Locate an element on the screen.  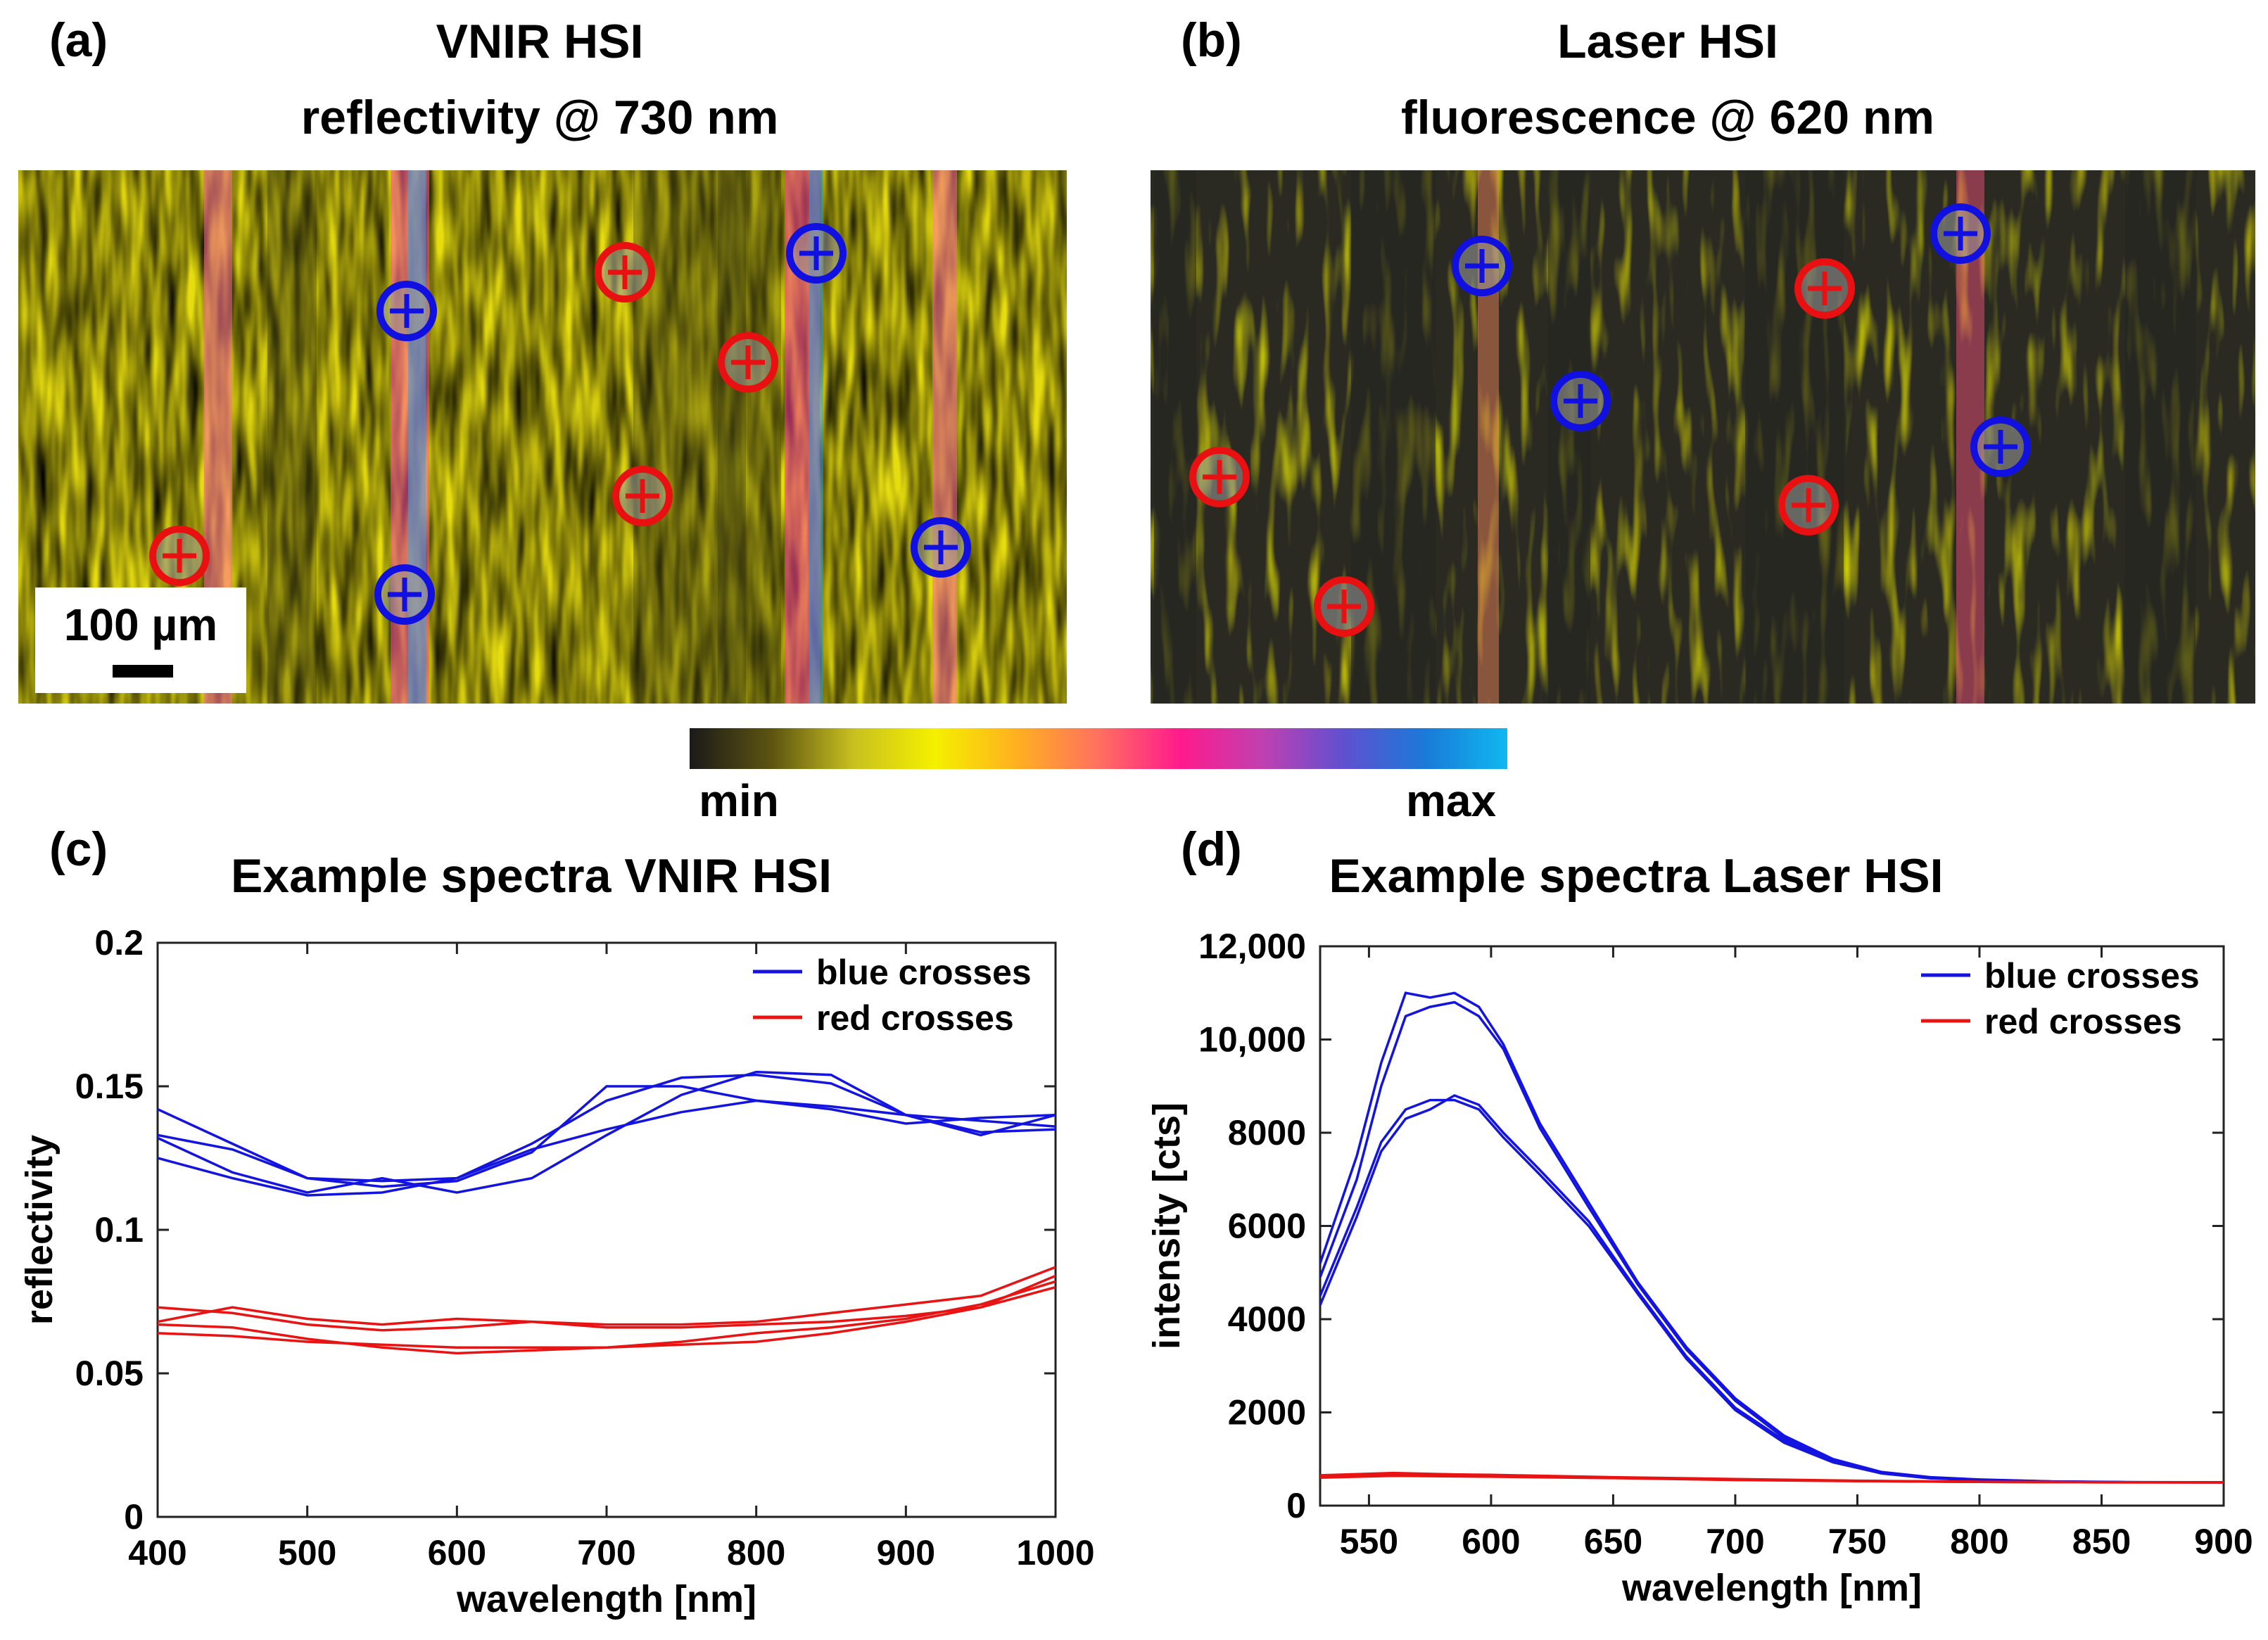
y-tick-label: 0.1 is located at coordinates (119, 1230).